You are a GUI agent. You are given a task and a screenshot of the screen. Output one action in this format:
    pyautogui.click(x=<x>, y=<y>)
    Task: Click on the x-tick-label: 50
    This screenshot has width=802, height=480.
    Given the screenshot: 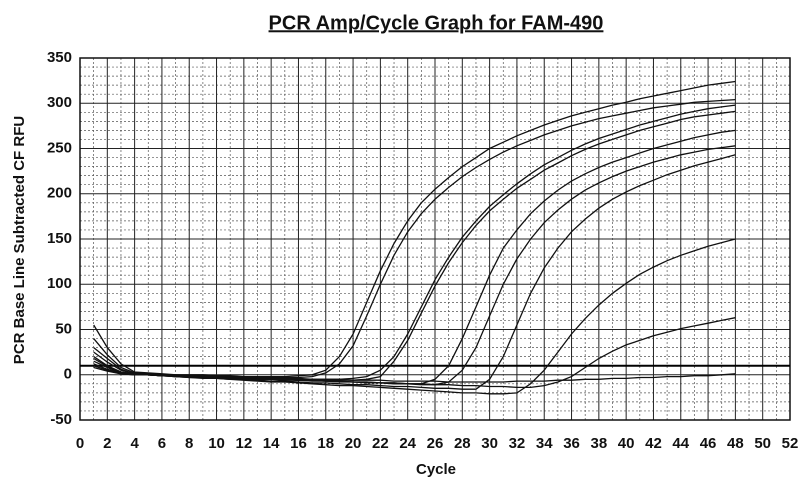 What is the action you would take?
    pyautogui.click(x=762, y=443)
    